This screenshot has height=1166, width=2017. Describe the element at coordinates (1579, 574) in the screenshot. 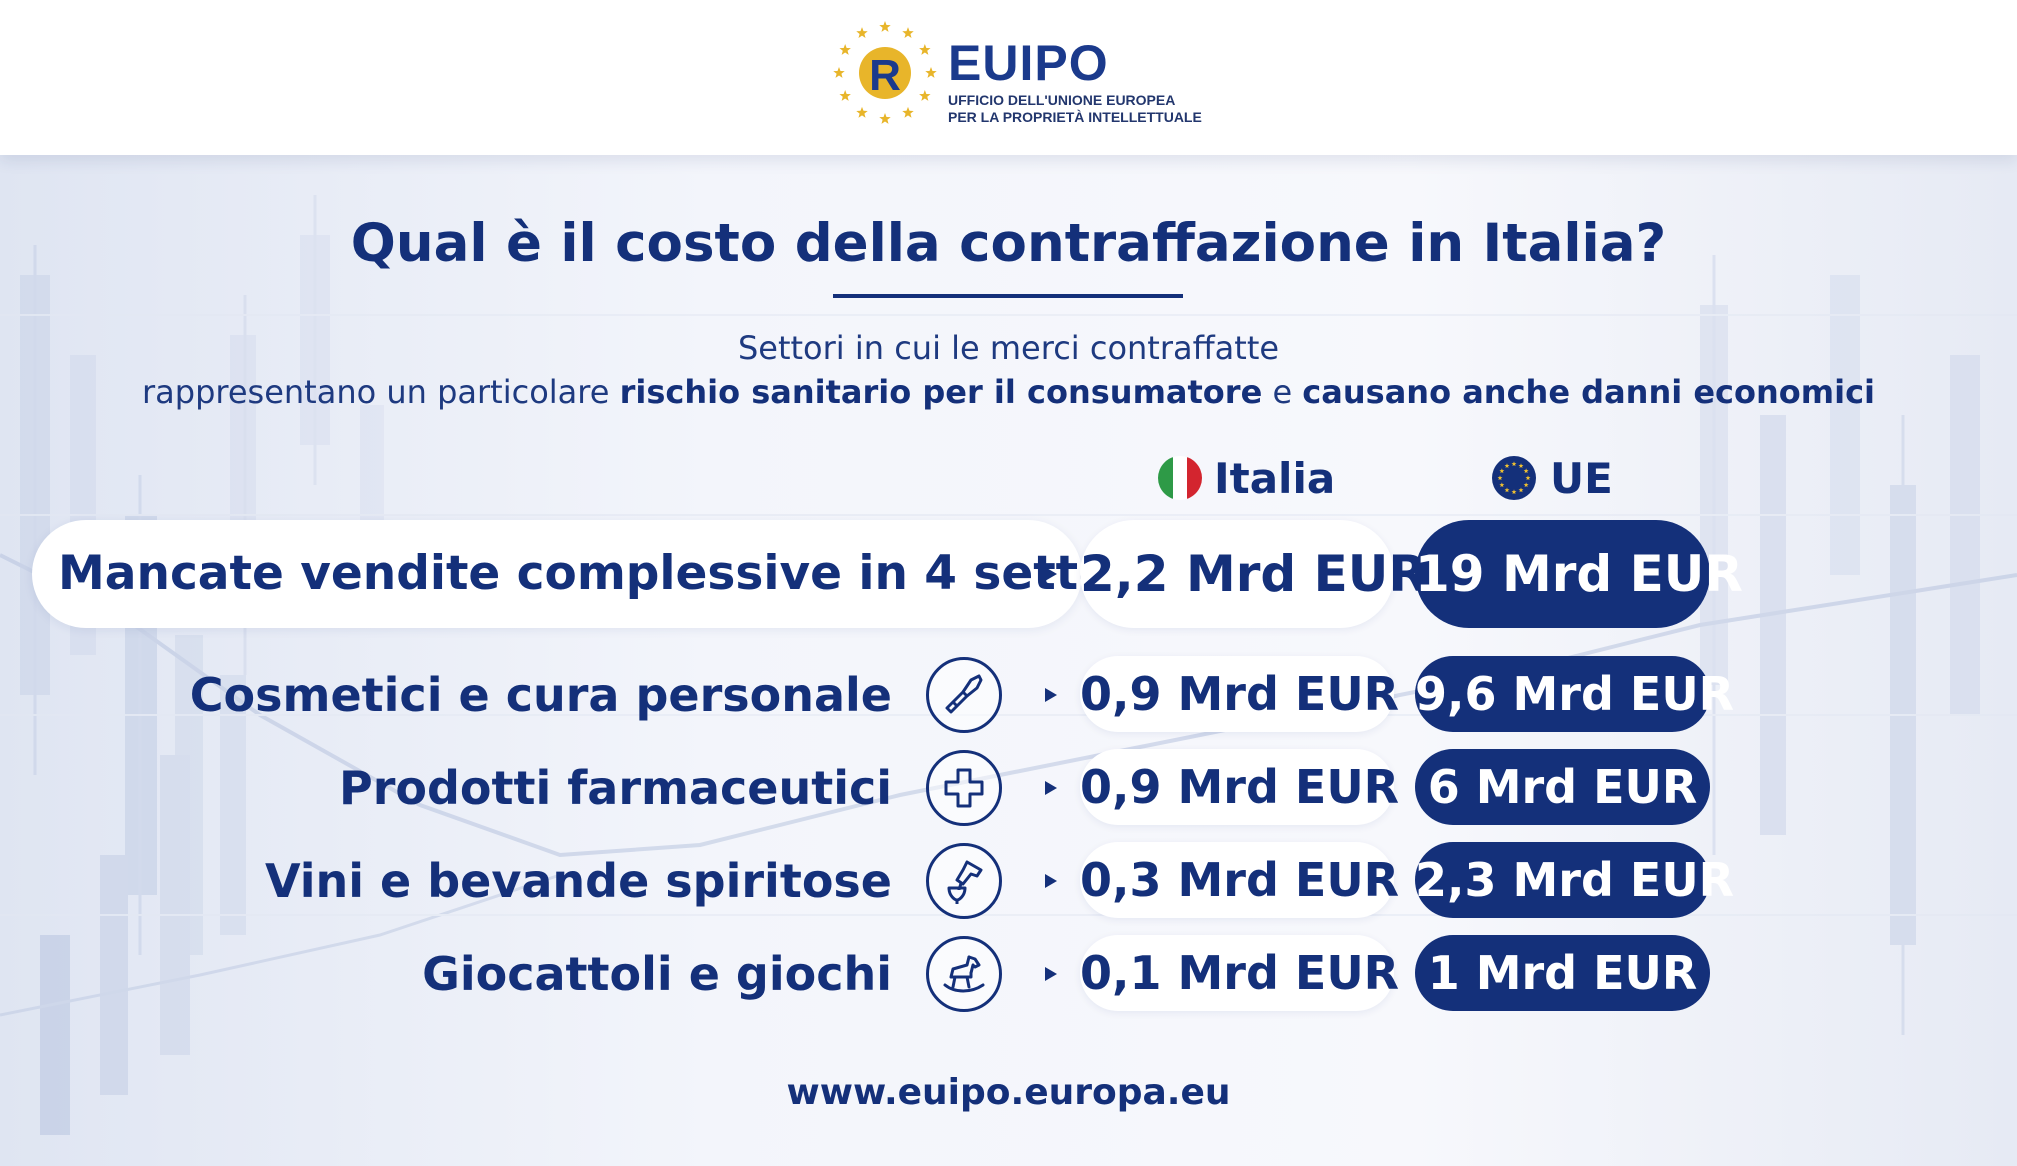

I see `total-value-ue: 19 Mrd EUR` at that location.